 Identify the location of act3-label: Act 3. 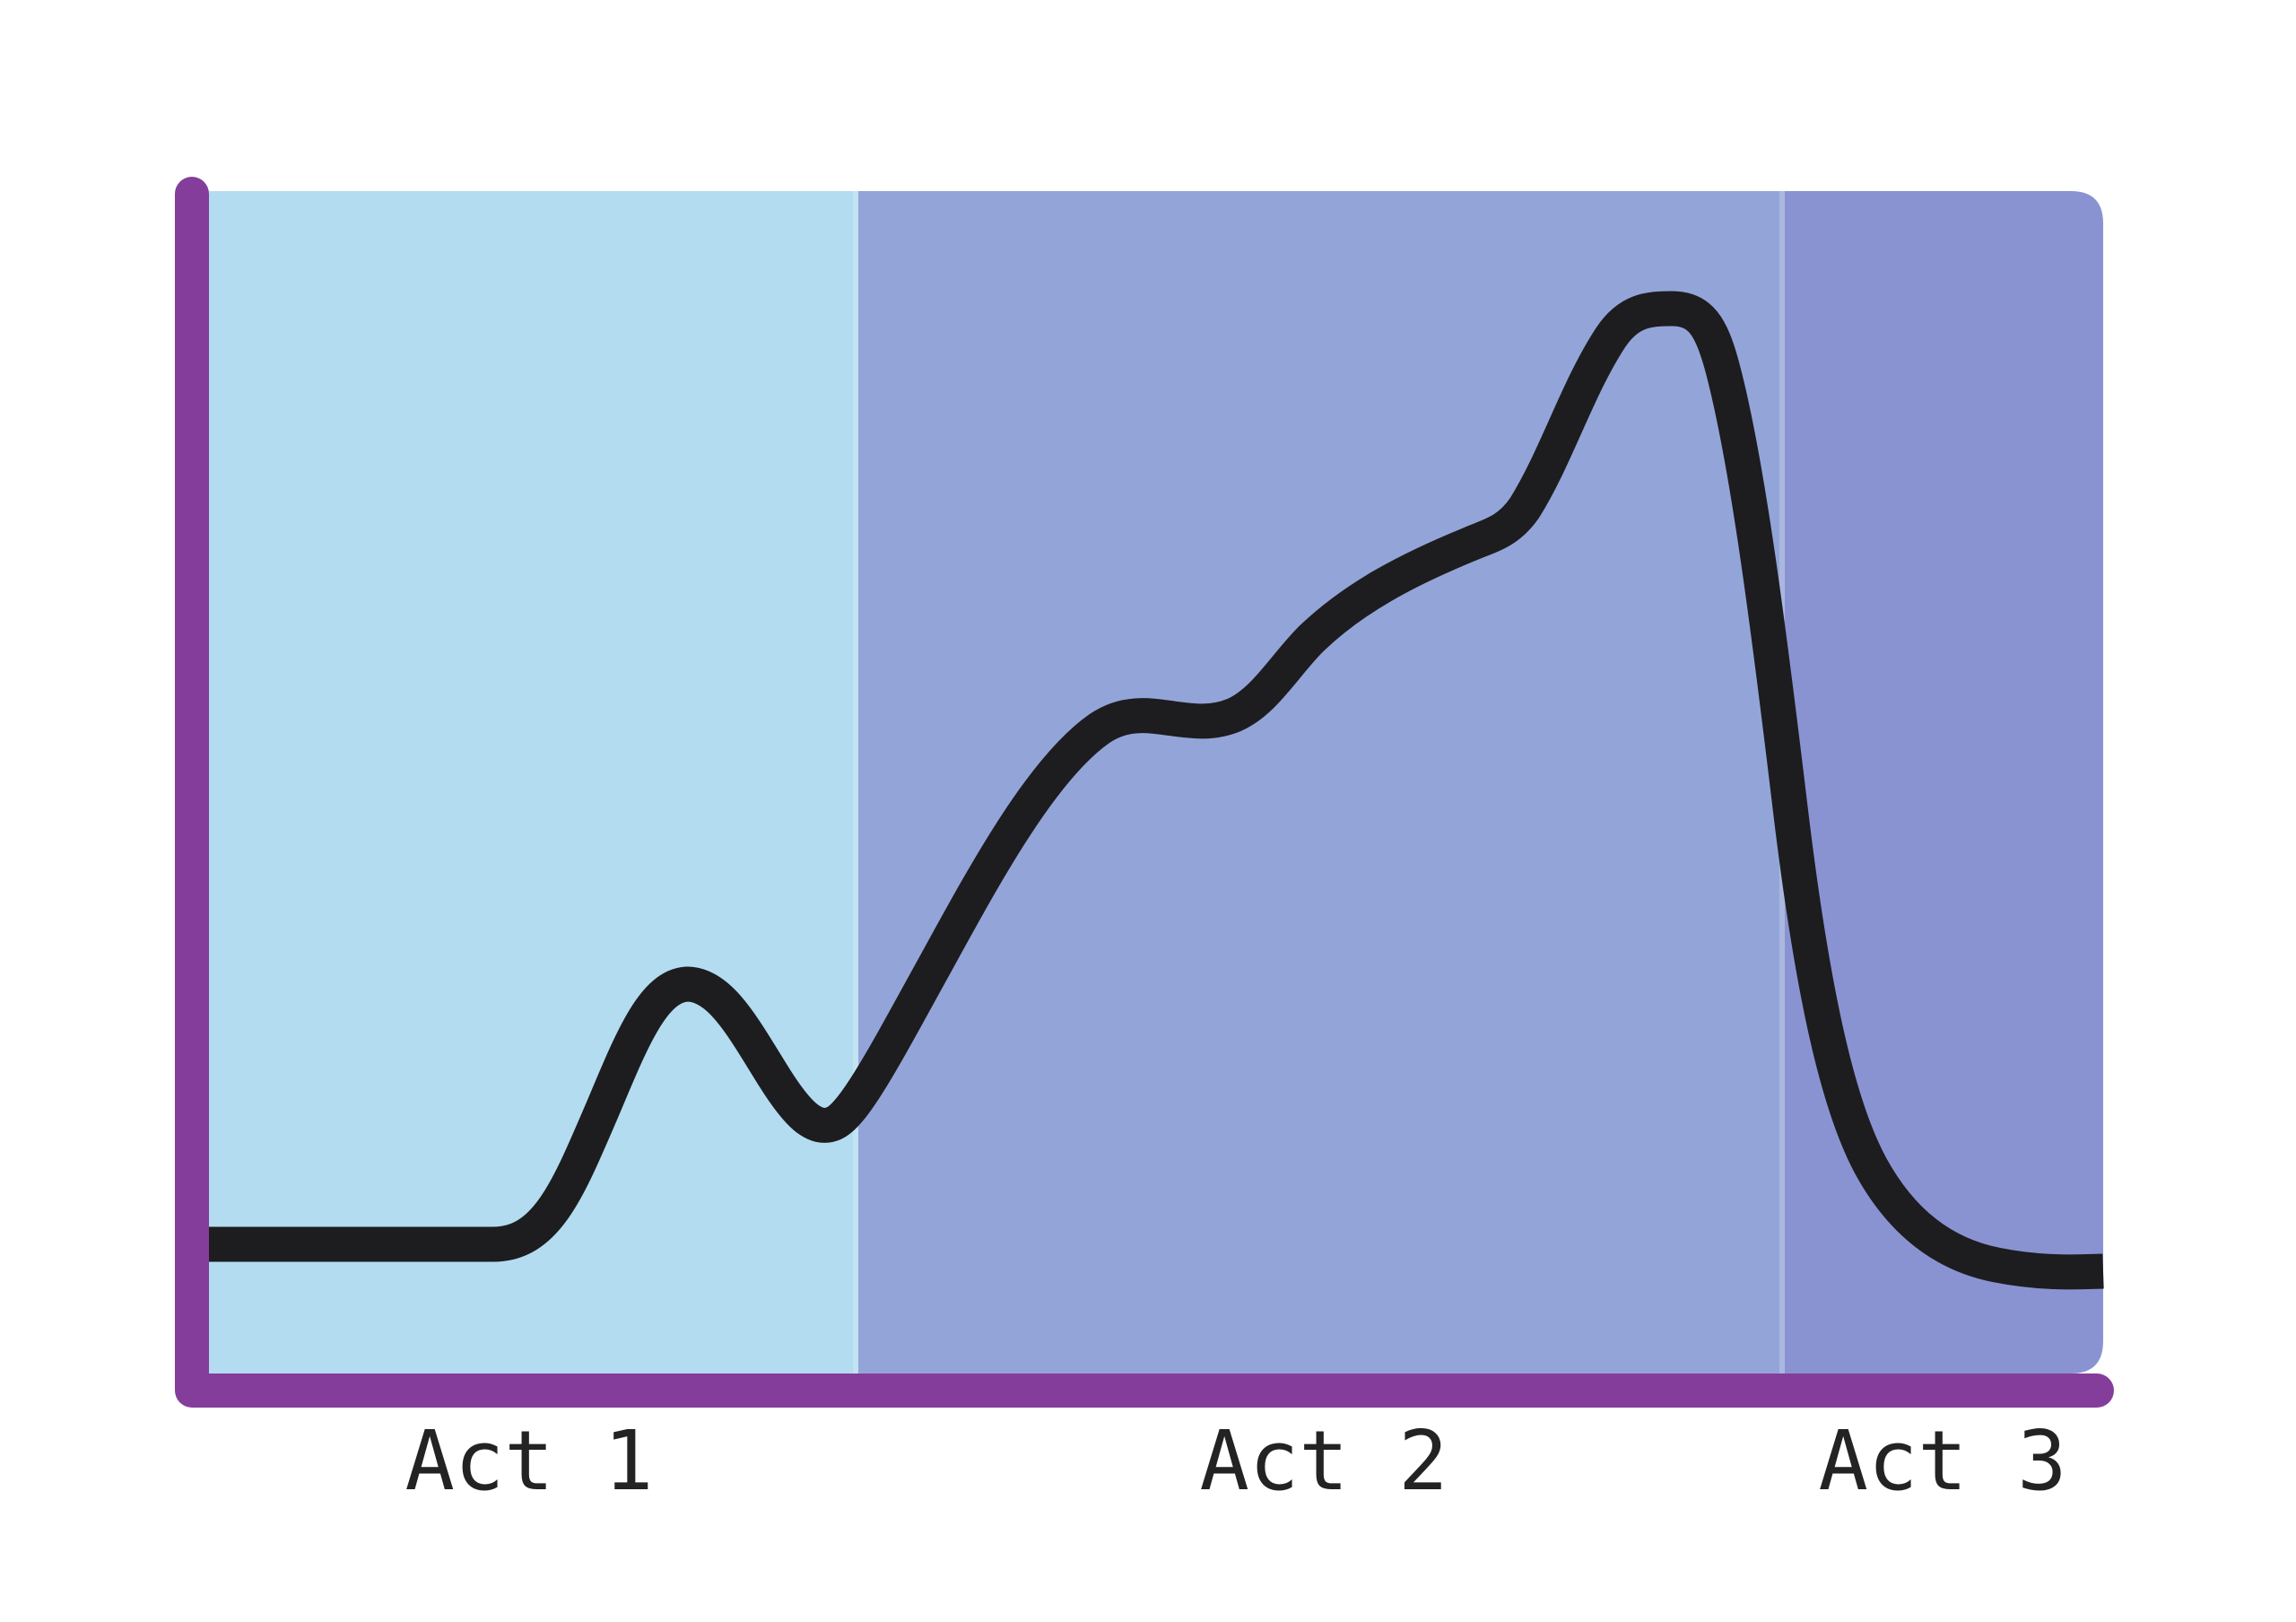
(1943, 1461).